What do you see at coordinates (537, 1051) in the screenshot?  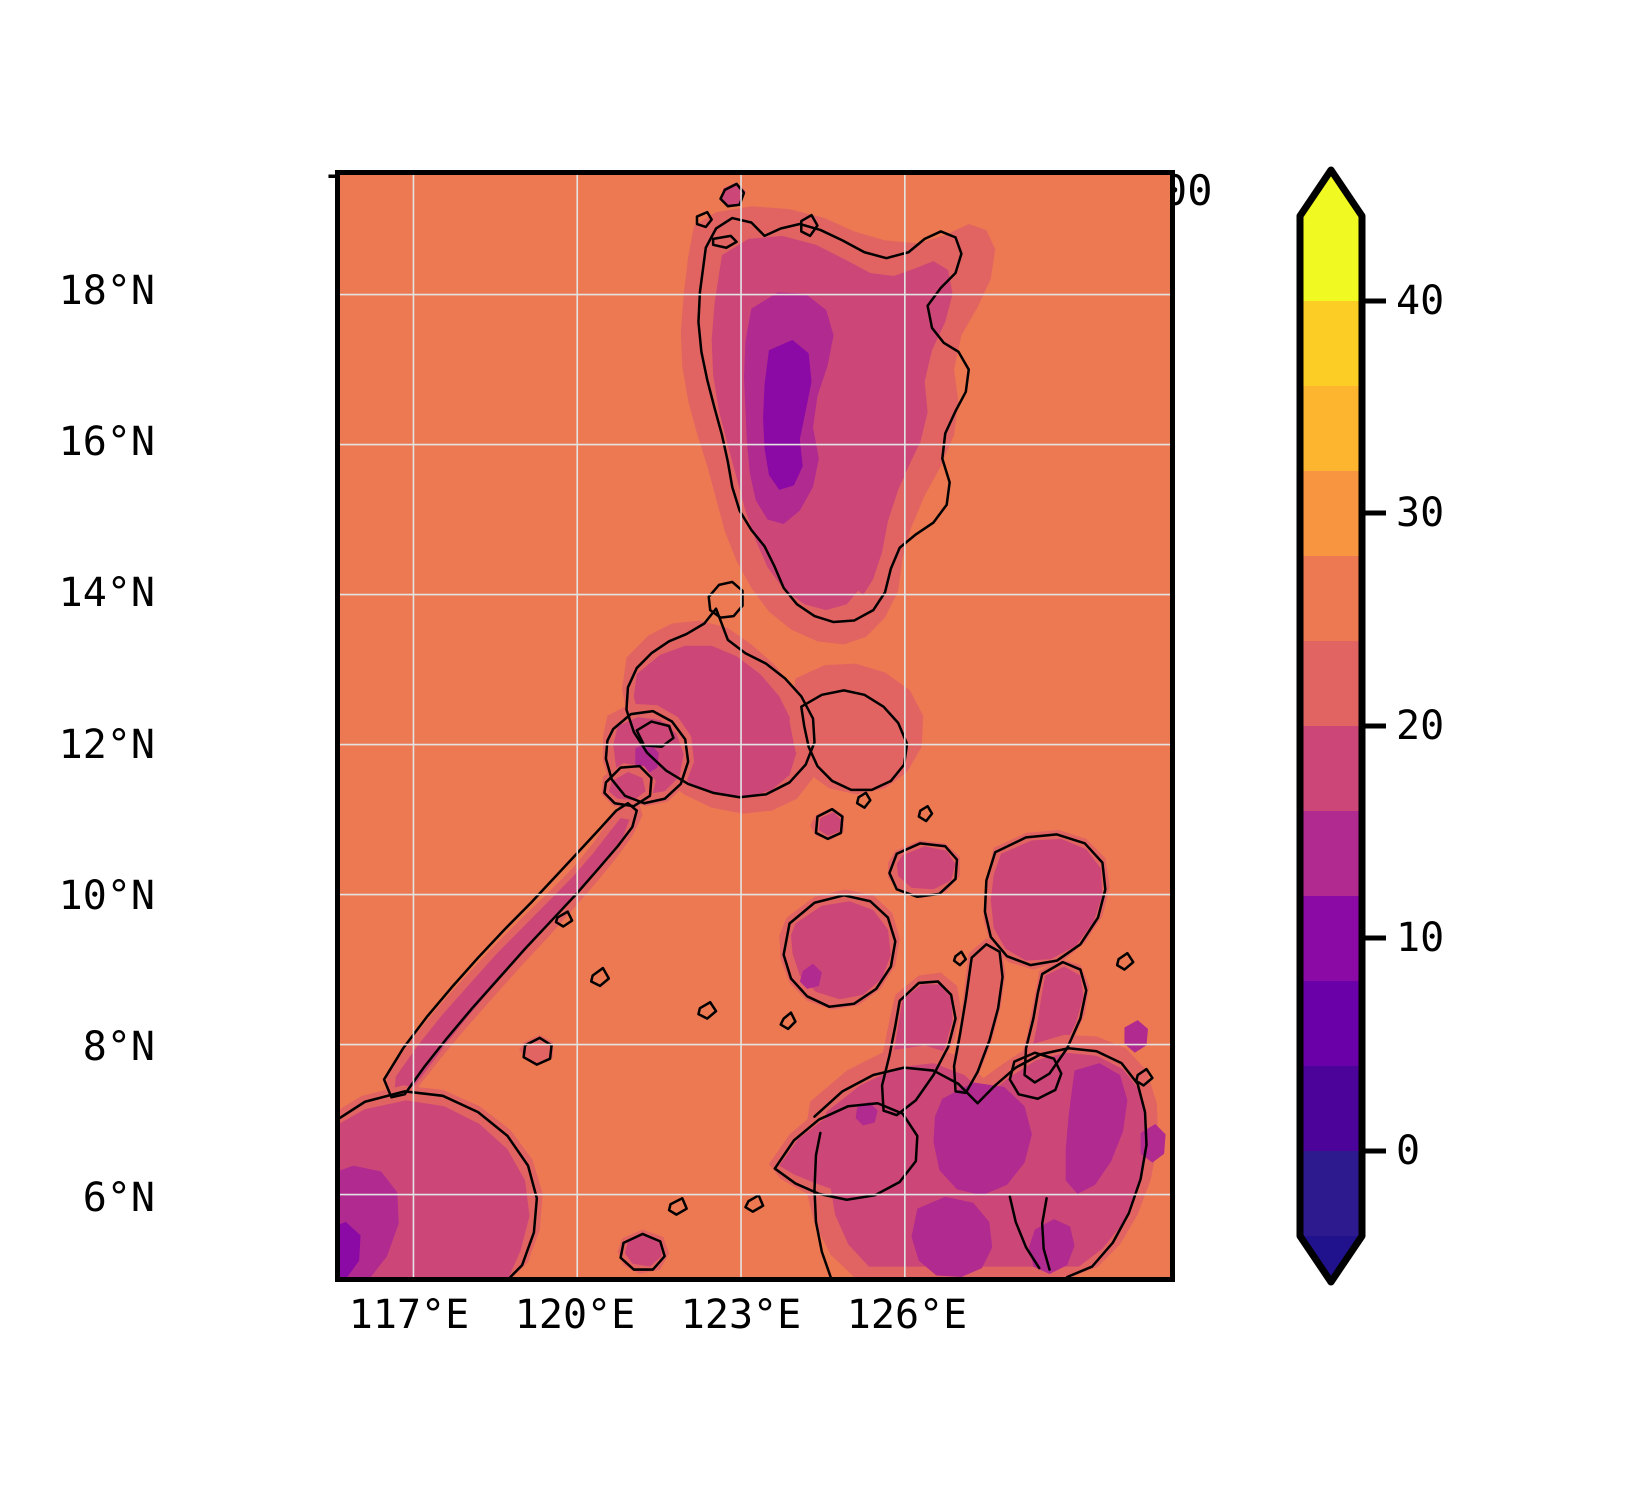 I see `coastline-tawitawi` at bounding box center [537, 1051].